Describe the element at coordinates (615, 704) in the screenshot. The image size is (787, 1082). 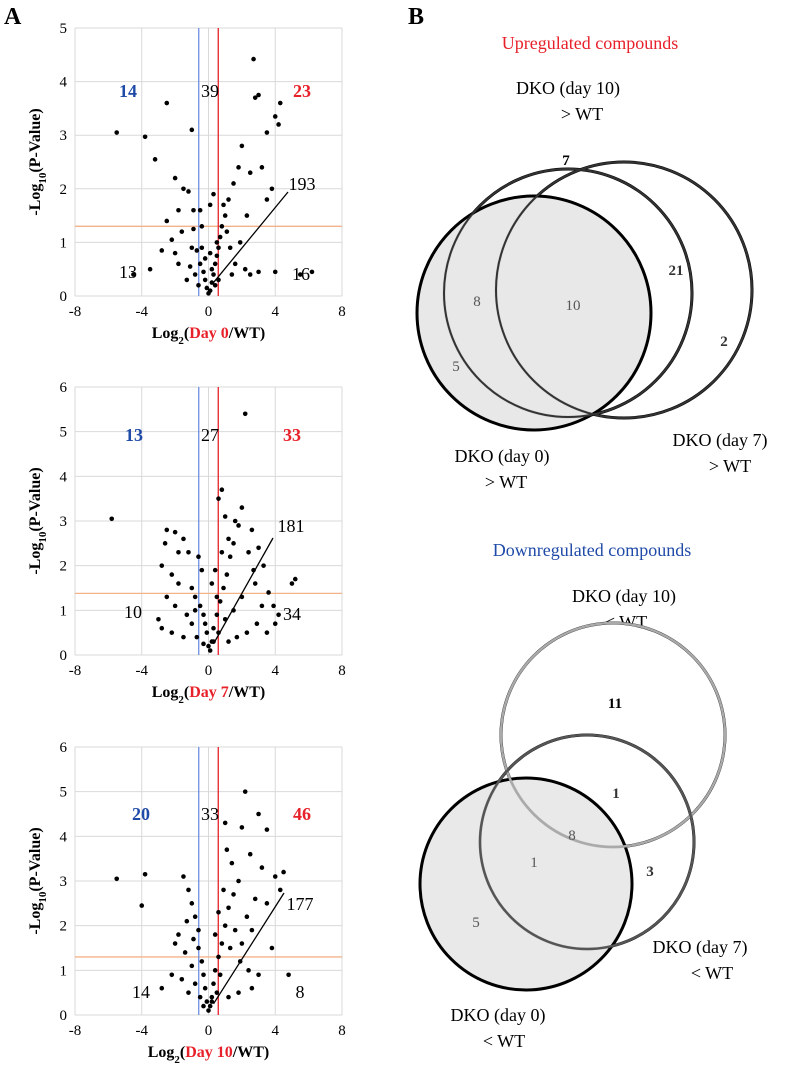
I see `venn-down-num-only10: 11` at that location.